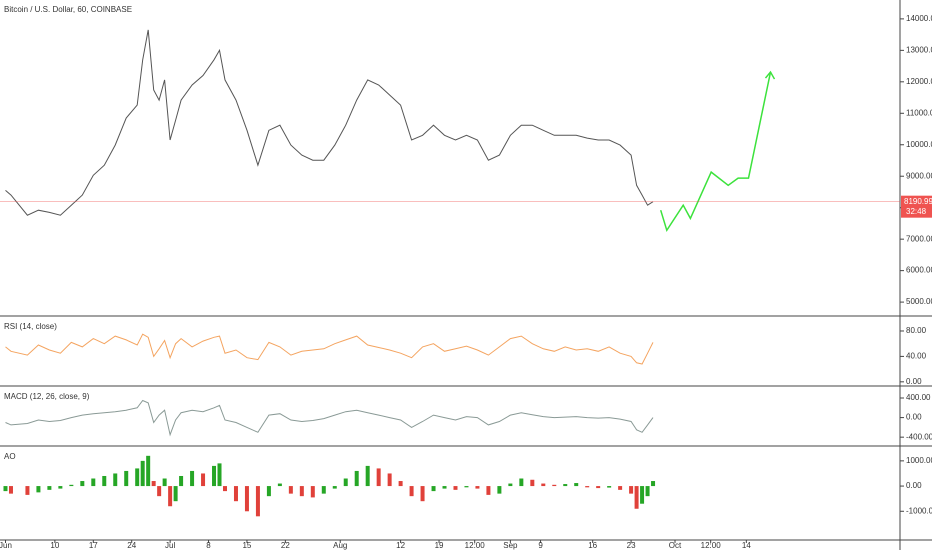 This screenshot has width=932, height=550. Describe the element at coordinates (592, 545) in the screenshot. I see `x-tick-label: 16` at that location.